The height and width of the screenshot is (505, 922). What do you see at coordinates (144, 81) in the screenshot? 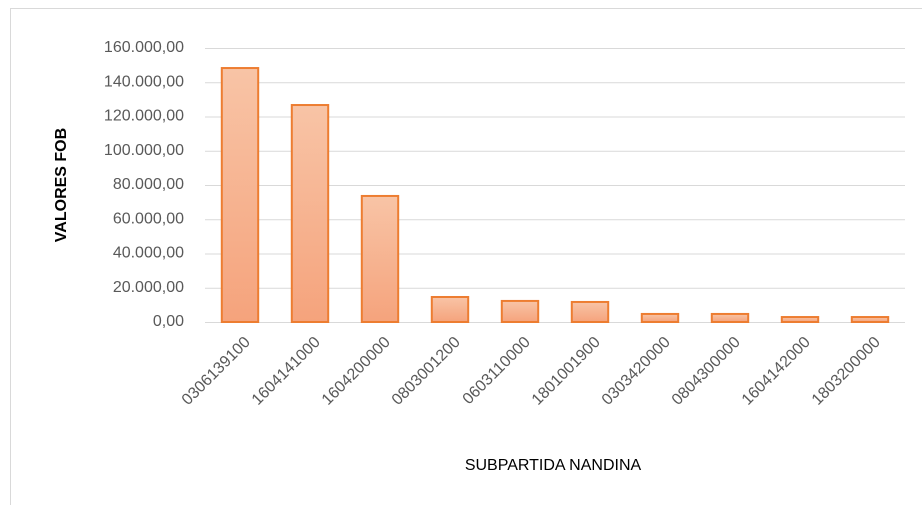
I see `y-tick-label: 140.000,00` at bounding box center [144, 81].